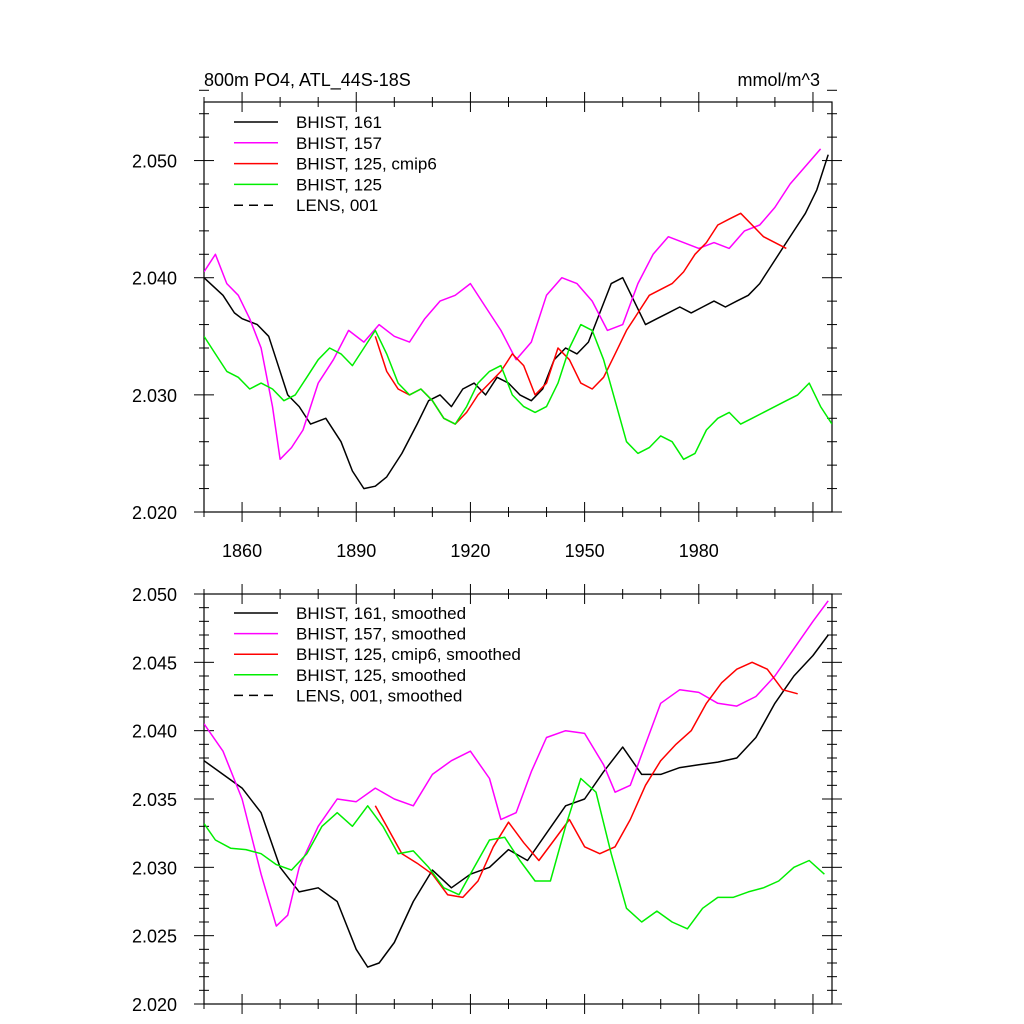  I want to click on legend-label-bhist-157-smoothed: BHIST, 157, smoothed, so click(381, 634).